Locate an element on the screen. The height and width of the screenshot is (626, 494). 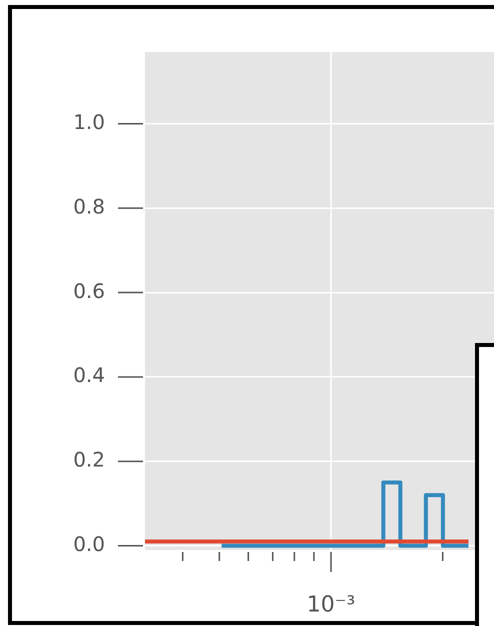
y-tick-label: 0.0 is located at coordinates (89, 544).